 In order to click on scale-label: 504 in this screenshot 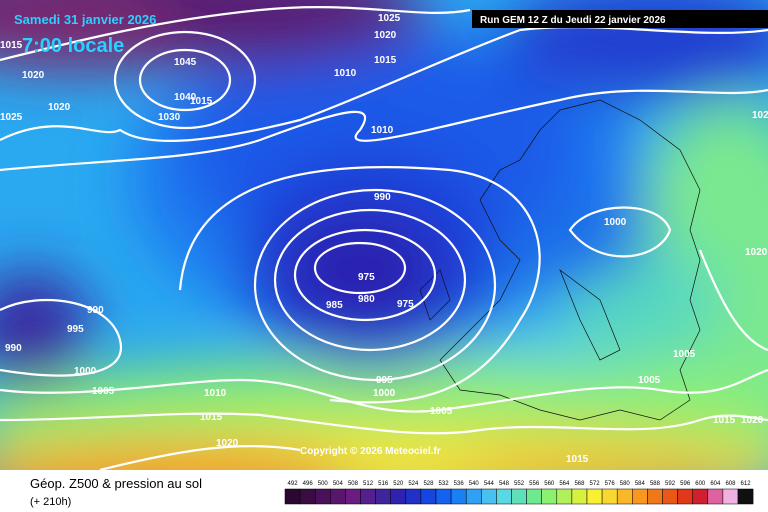, I will do `click(338, 484)`.